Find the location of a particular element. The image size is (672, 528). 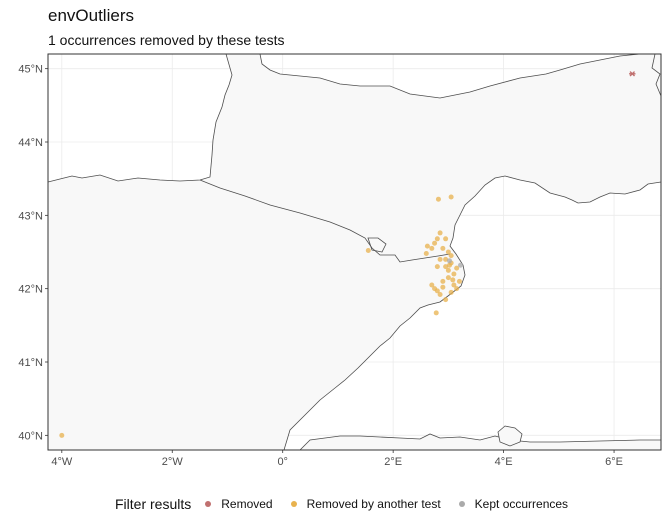

x-tick-label: 2°E is located at coordinates (393, 462).